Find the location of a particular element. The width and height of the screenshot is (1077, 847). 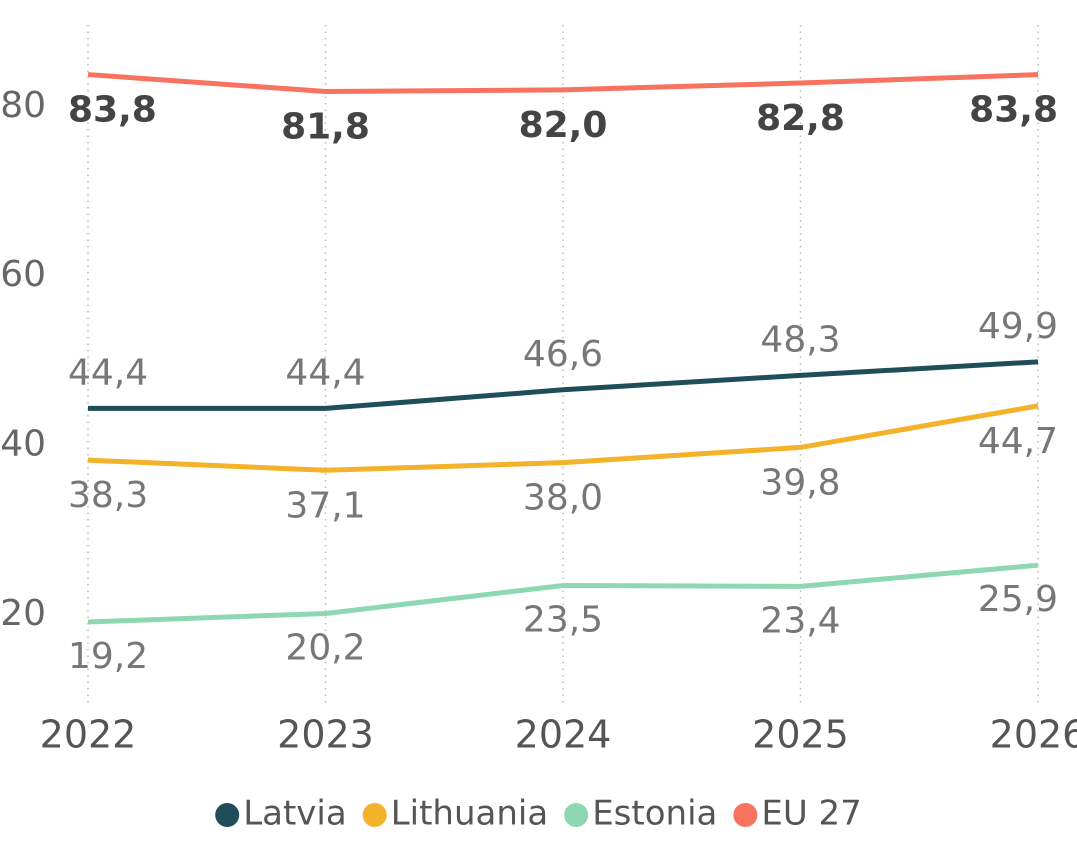

data-label: 37,1 is located at coordinates (325, 505).